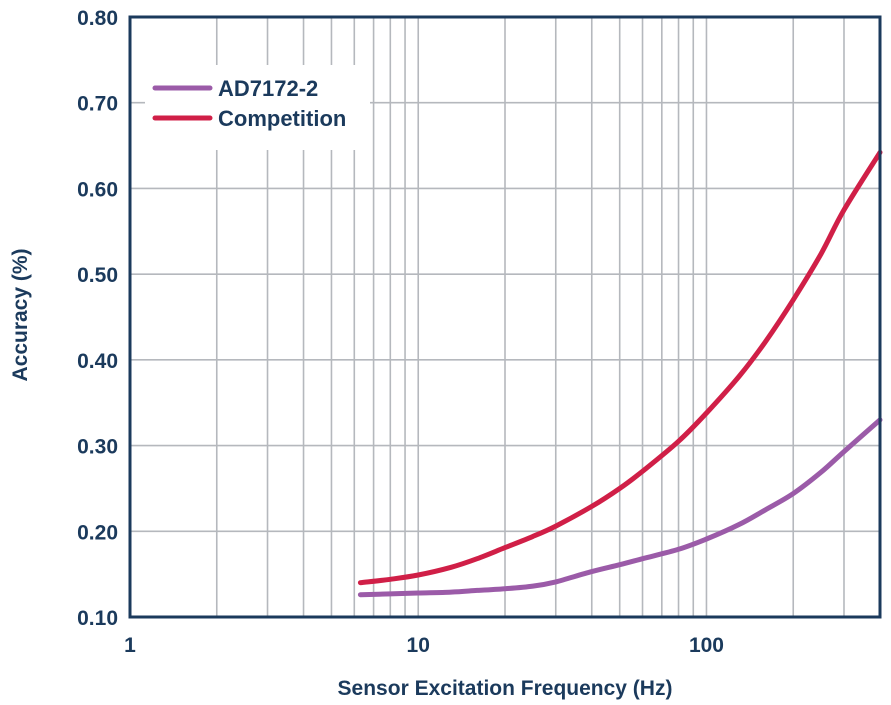 Image resolution: width=891 pixels, height=705 pixels. Describe the element at coordinates (706, 645) in the screenshot. I see `x-tick-label: 100` at that location.